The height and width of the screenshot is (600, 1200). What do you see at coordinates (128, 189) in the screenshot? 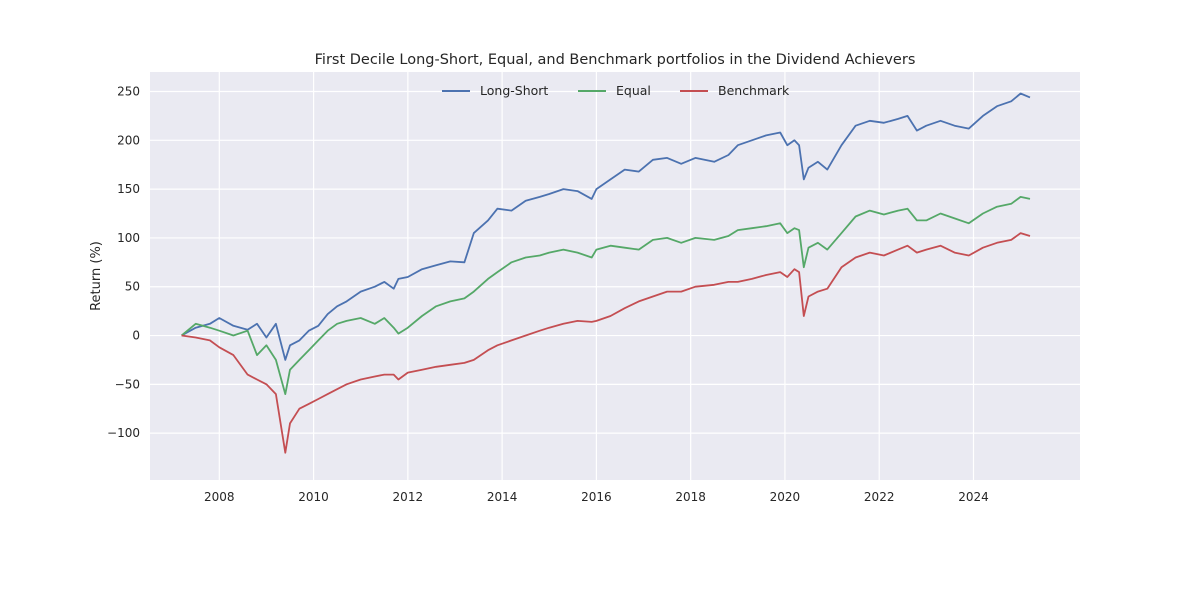
I see `y-tick-label: 150` at bounding box center [128, 189].